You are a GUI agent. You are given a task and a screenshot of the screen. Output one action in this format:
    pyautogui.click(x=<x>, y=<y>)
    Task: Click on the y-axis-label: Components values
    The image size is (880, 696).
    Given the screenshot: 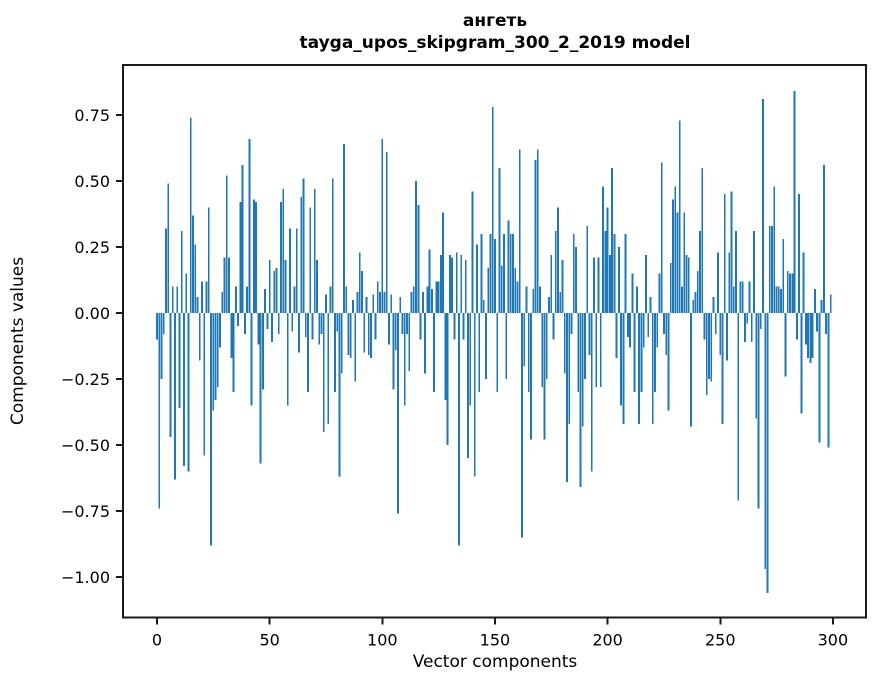 What is the action you would take?
    pyautogui.click(x=18, y=341)
    